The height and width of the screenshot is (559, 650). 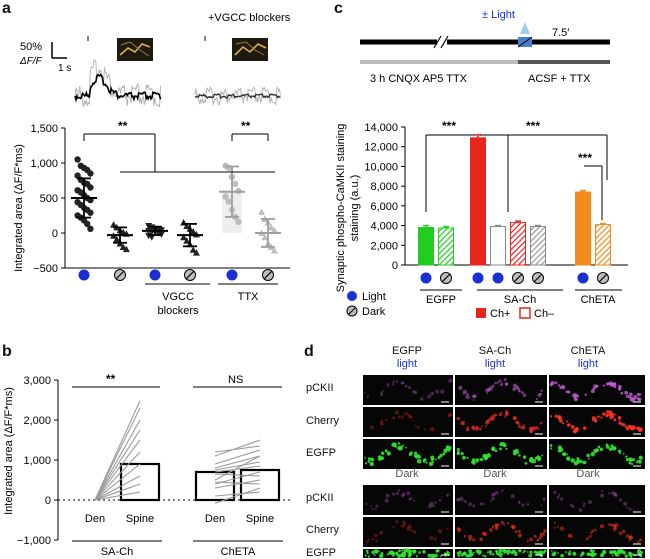 What do you see at coordinates (7, 351) in the screenshot?
I see `panel-letter-b: b` at bounding box center [7, 351].